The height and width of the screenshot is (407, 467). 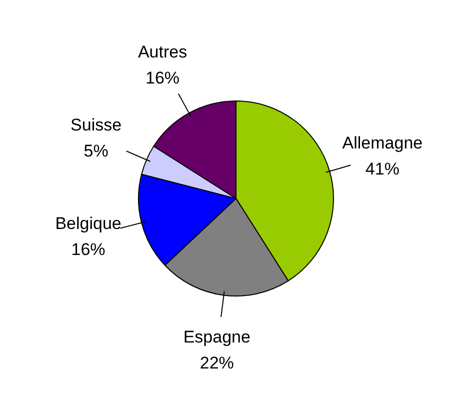 What do you see at coordinates (382, 169) in the screenshot?
I see `data-label: 41%` at bounding box center [382, 169].